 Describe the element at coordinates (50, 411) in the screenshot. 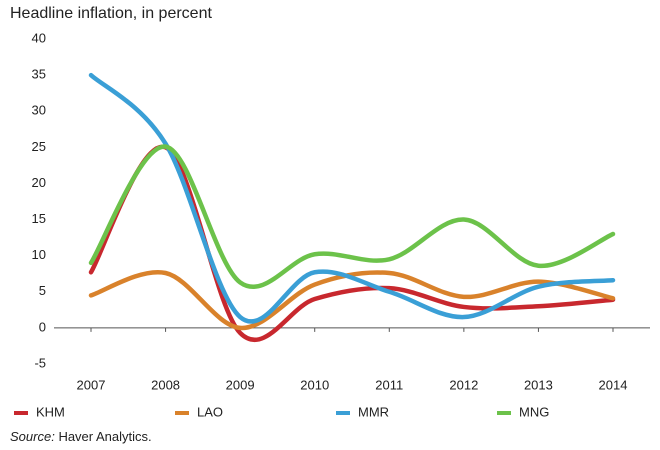

I see `legend-label: KHM` at that location.